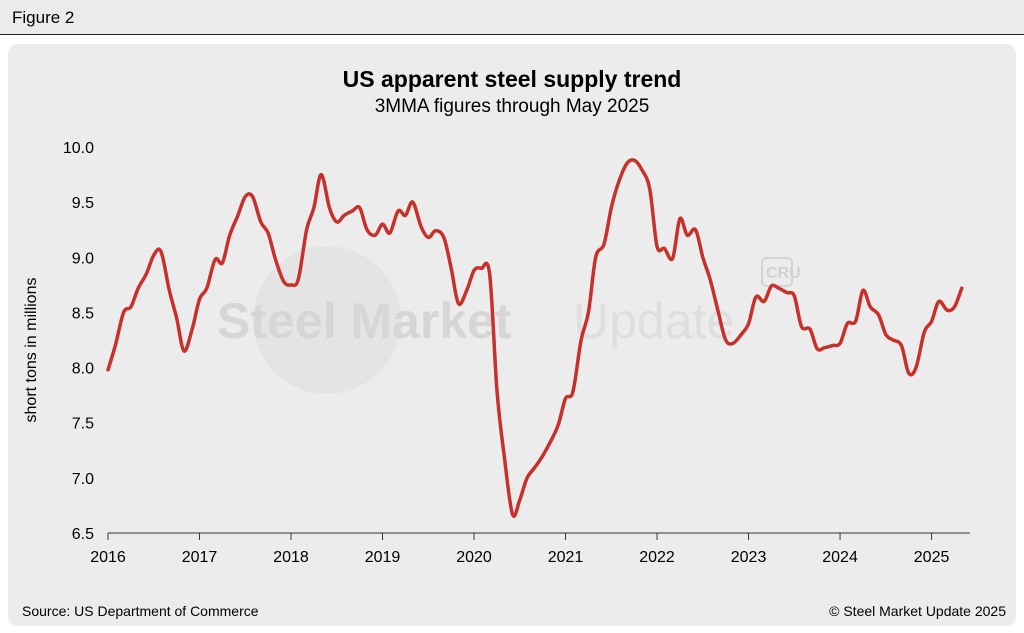 This screenshot has height=633, width=1024. Describe the element at coordinates (83, 313) in the screenshot. I see `y-tick-label: 8.5` at that location.